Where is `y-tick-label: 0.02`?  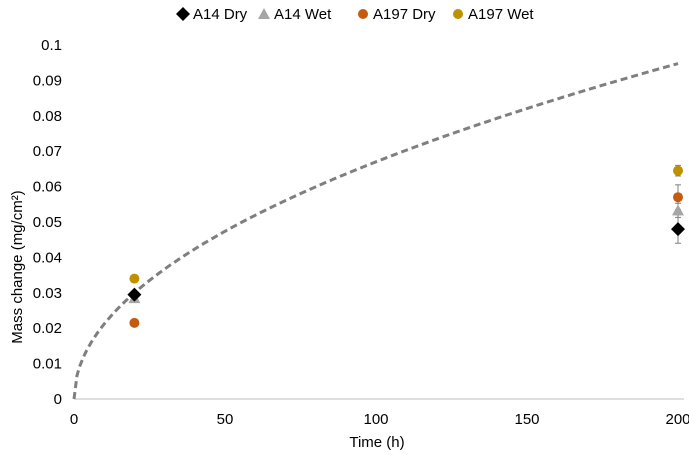 y-tick-label: 0.02 is located at coordinates (47, 328).